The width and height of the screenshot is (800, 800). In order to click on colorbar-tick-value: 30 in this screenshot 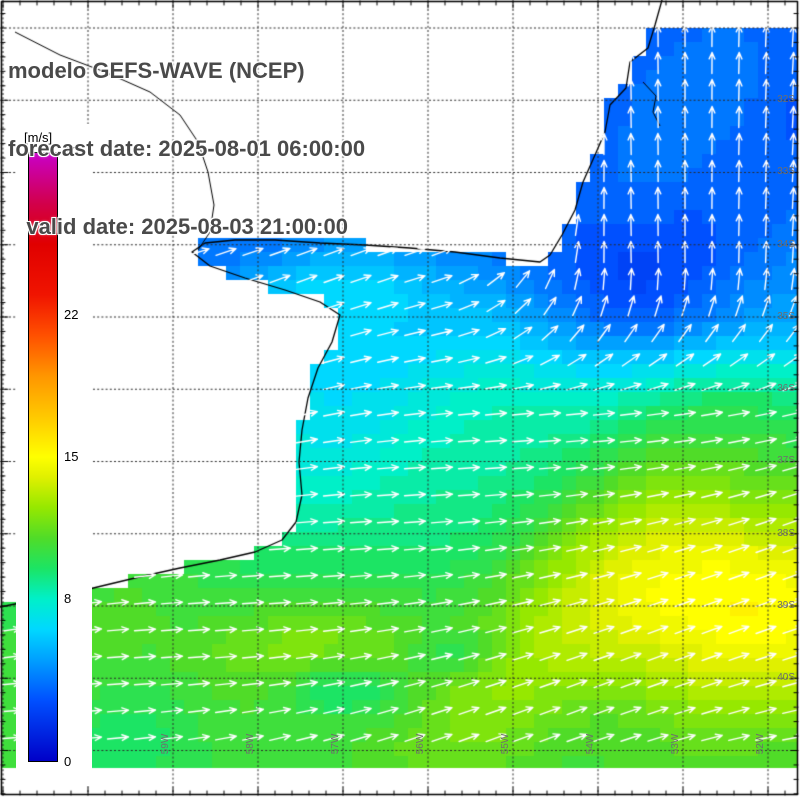, I will do `click(71, 151)`.